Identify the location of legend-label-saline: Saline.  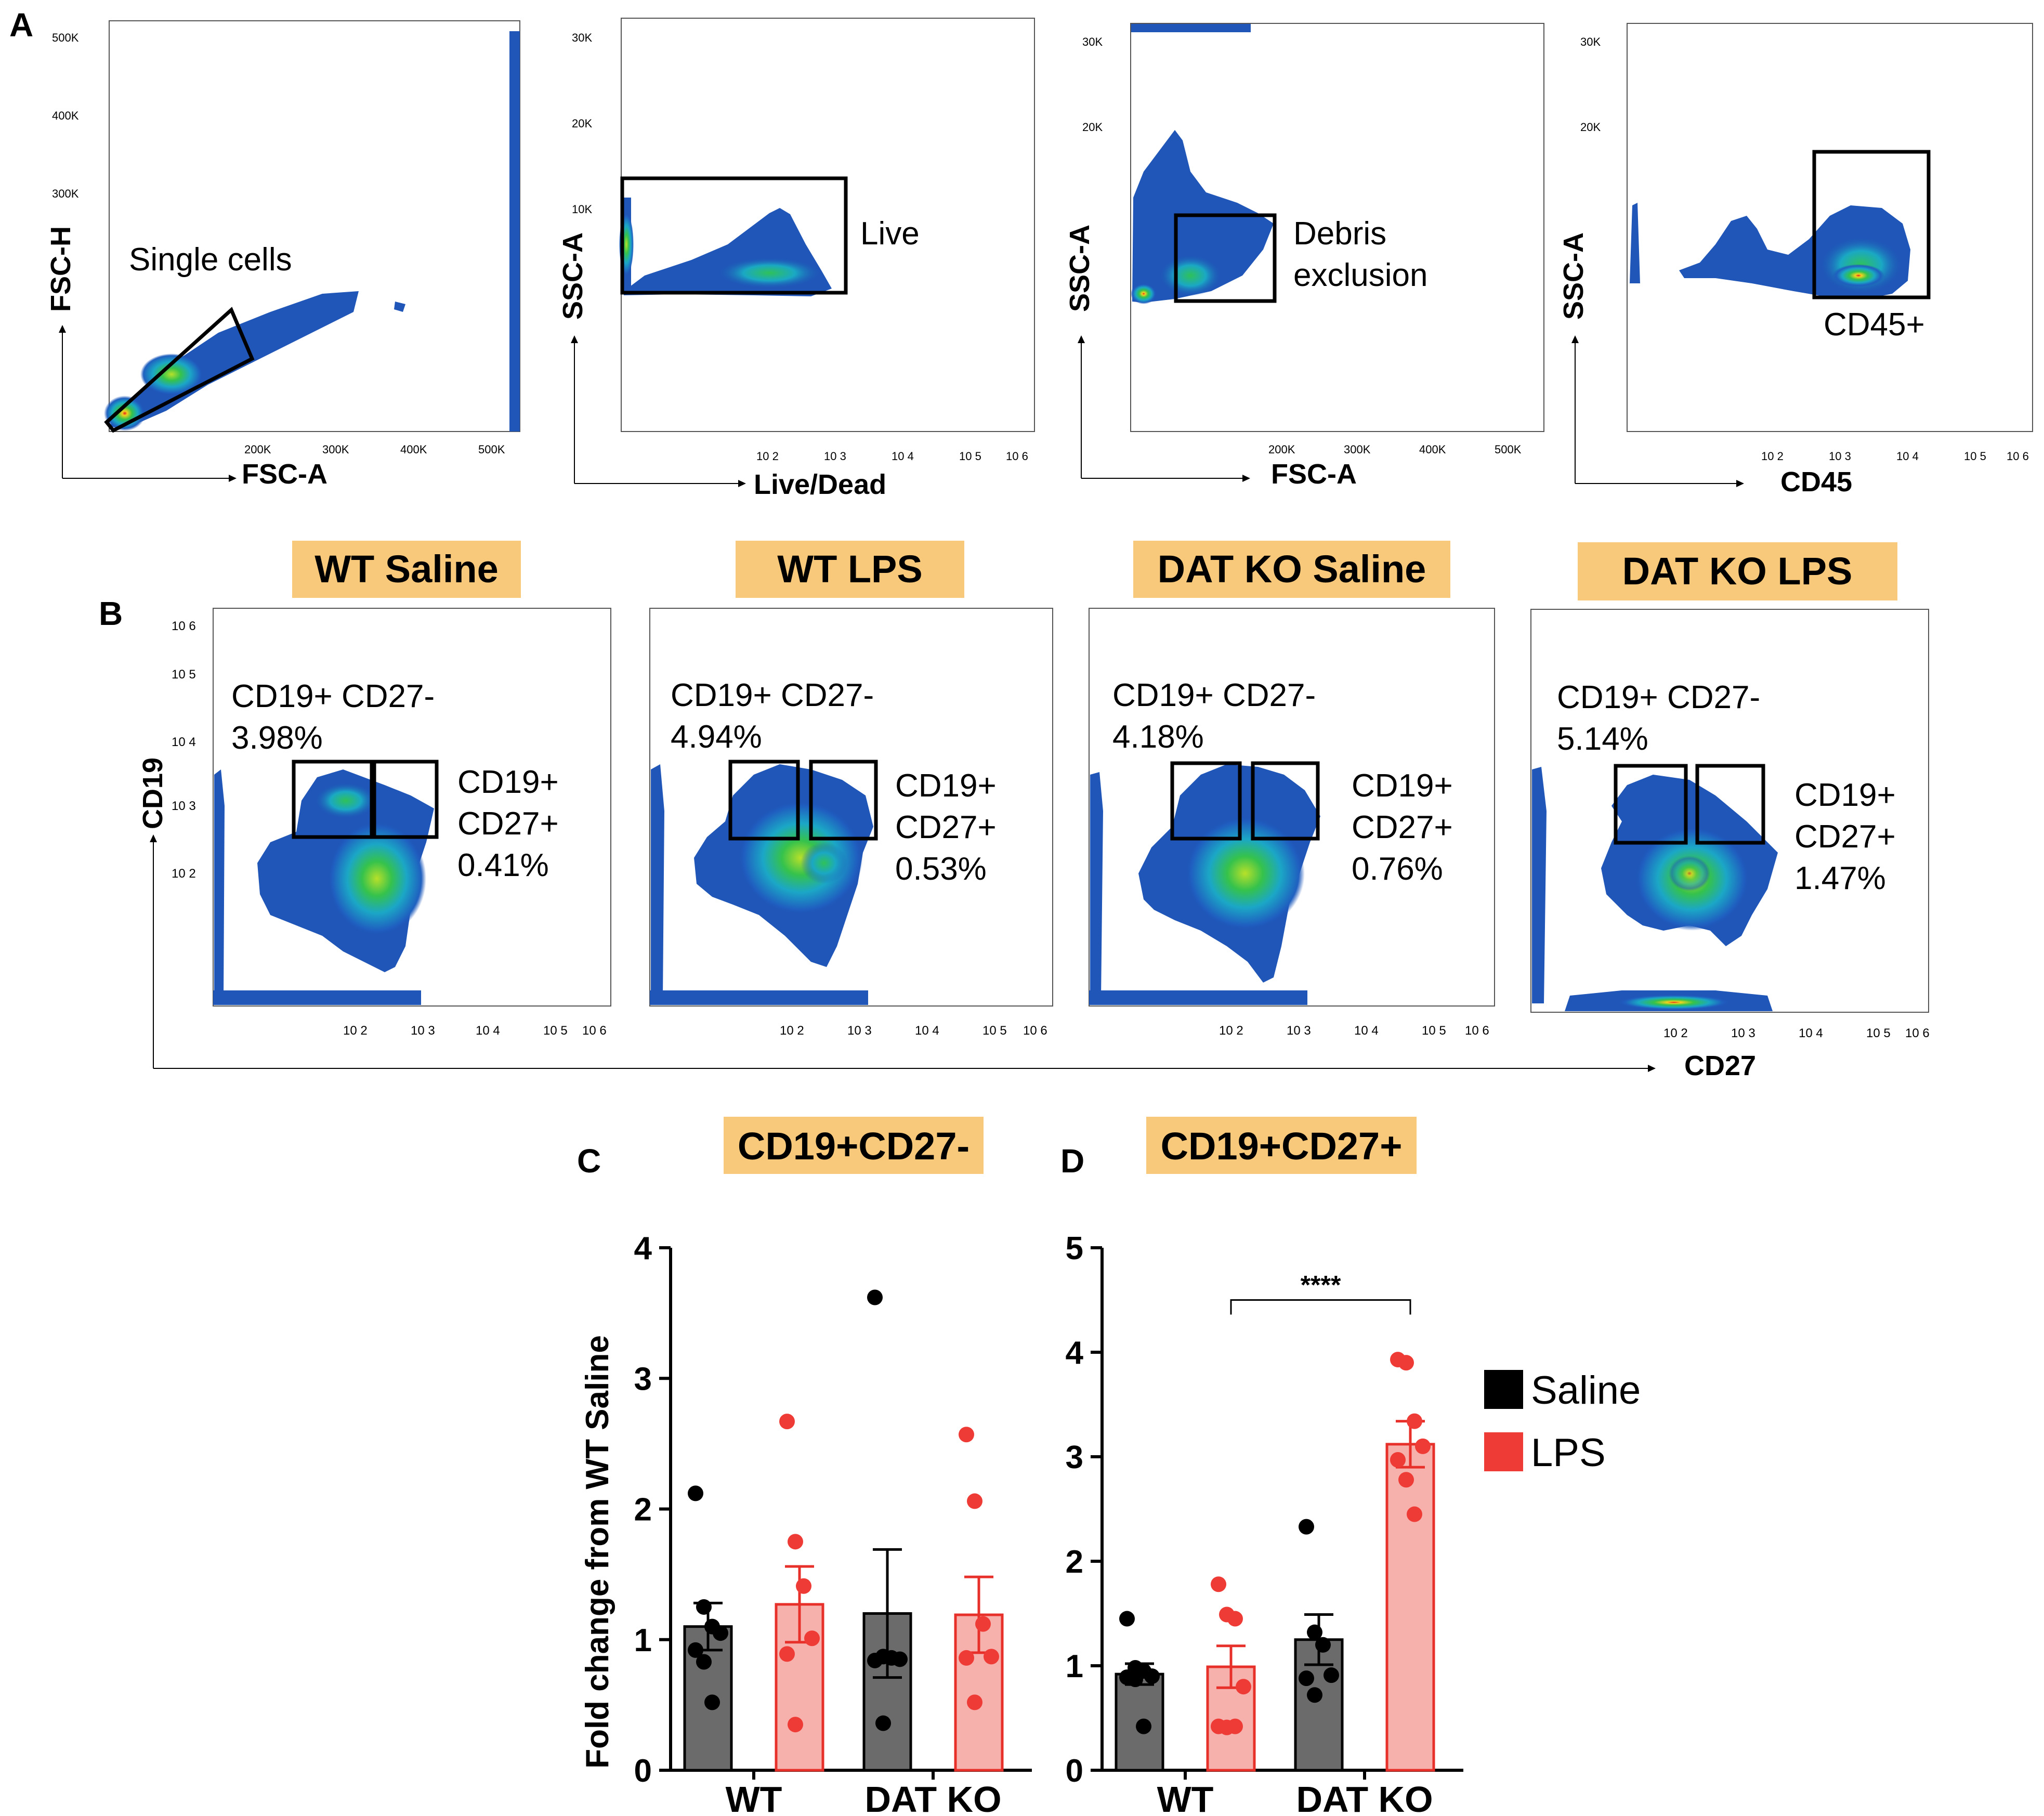
(1586, 1391).